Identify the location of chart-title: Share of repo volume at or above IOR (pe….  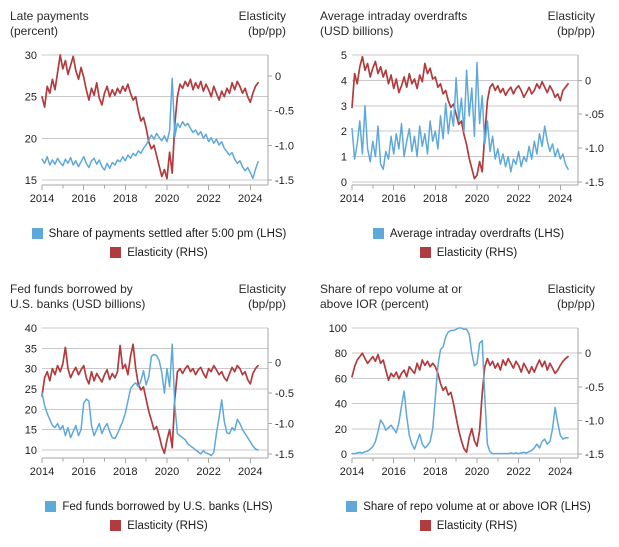
(391, 297).